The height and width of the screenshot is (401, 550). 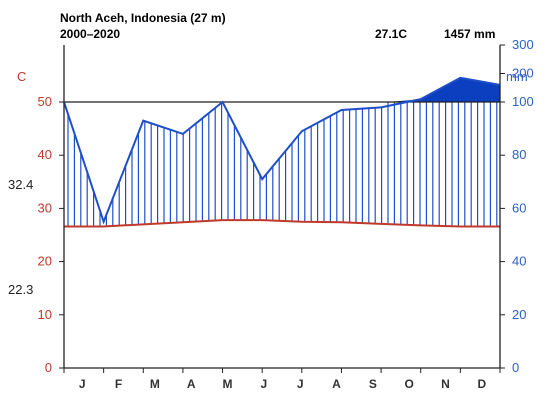 I want to click on right-tick-label: 40, so click(x=519, y=261).